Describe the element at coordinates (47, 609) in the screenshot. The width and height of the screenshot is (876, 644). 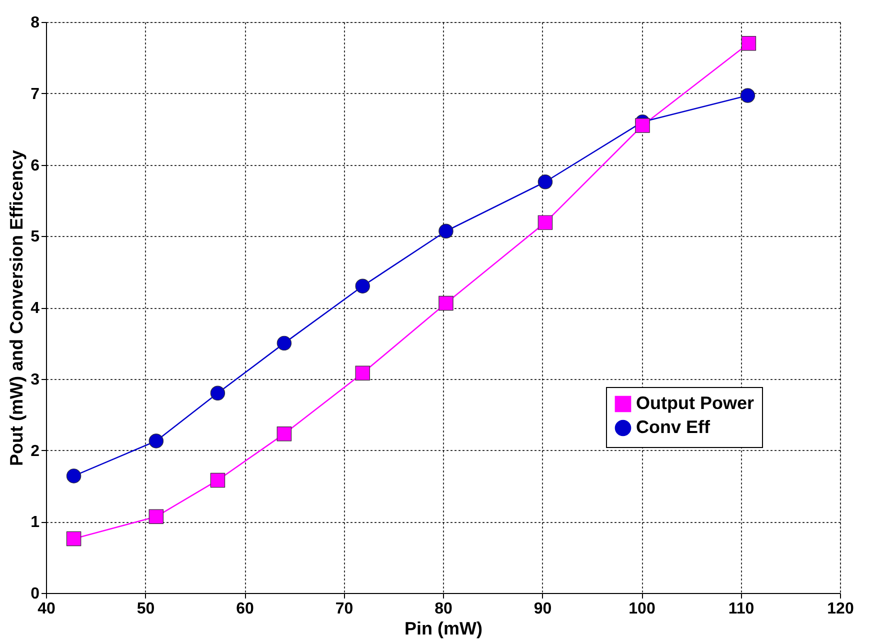
I see `x-tick-label: 40` at that location.